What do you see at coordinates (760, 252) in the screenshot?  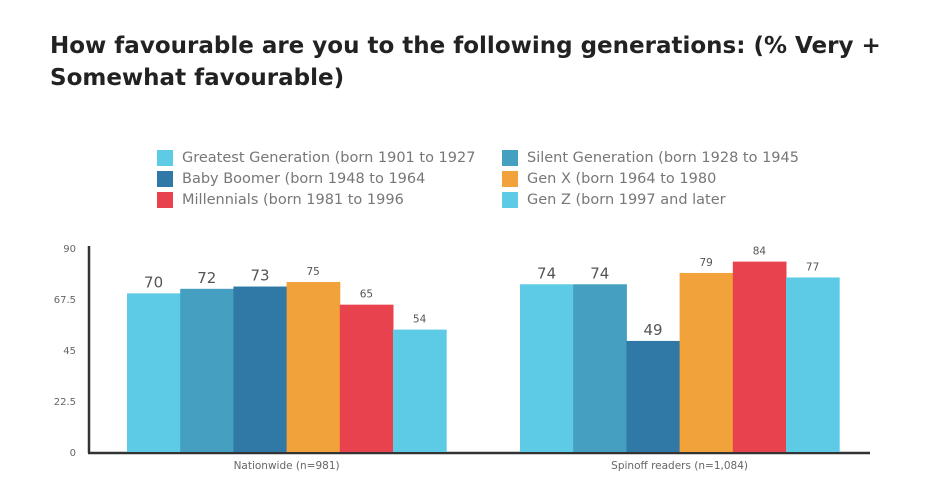 I see `data-label: 84` at bounding box center [760, 252].